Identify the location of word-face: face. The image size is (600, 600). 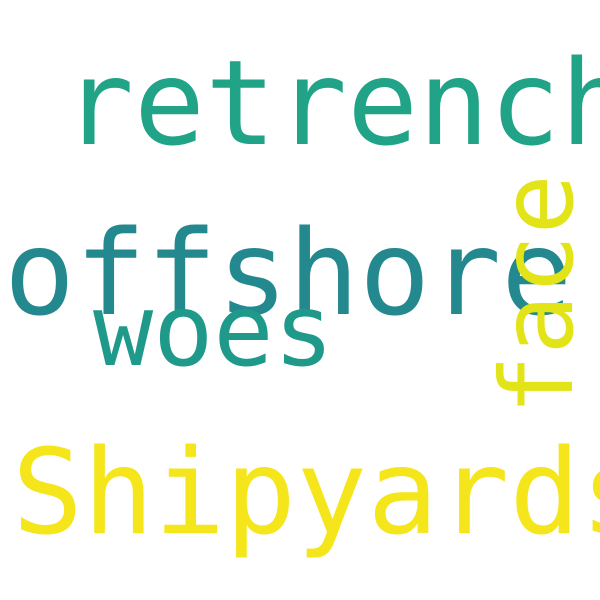
(537, 294).